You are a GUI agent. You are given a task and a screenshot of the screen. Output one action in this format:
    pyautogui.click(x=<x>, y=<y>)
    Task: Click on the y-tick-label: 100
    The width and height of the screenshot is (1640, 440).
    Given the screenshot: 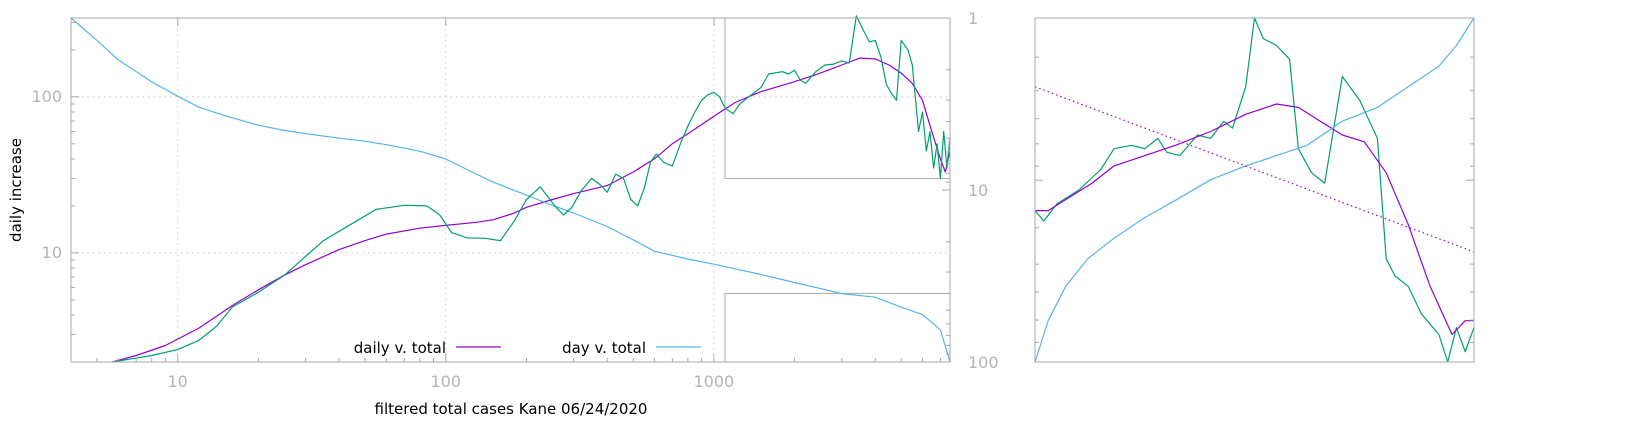 What is the action you would take?
    pyautogui.click(x=46, y=96)
    